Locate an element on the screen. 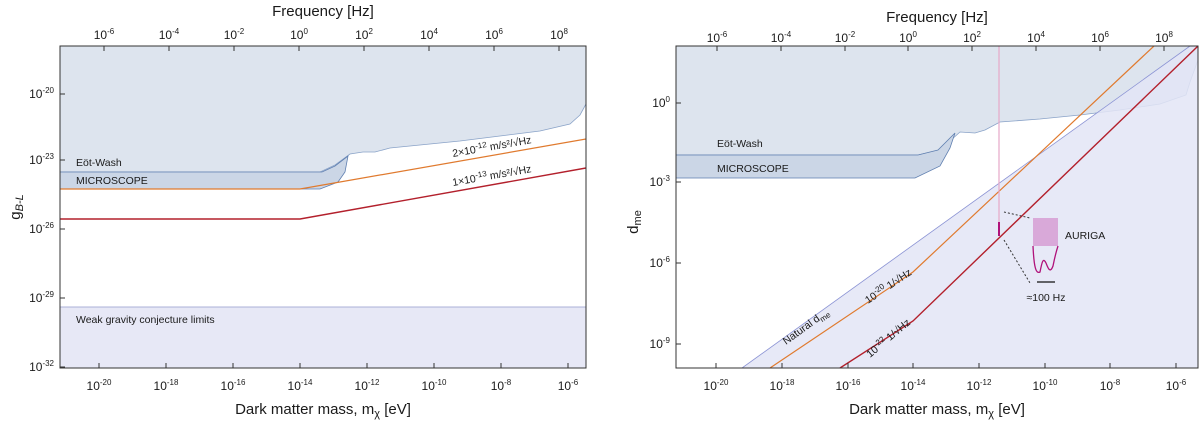 The image size is (1202, 421). left-weak-gravity-region is located at coordinates (323, 337).